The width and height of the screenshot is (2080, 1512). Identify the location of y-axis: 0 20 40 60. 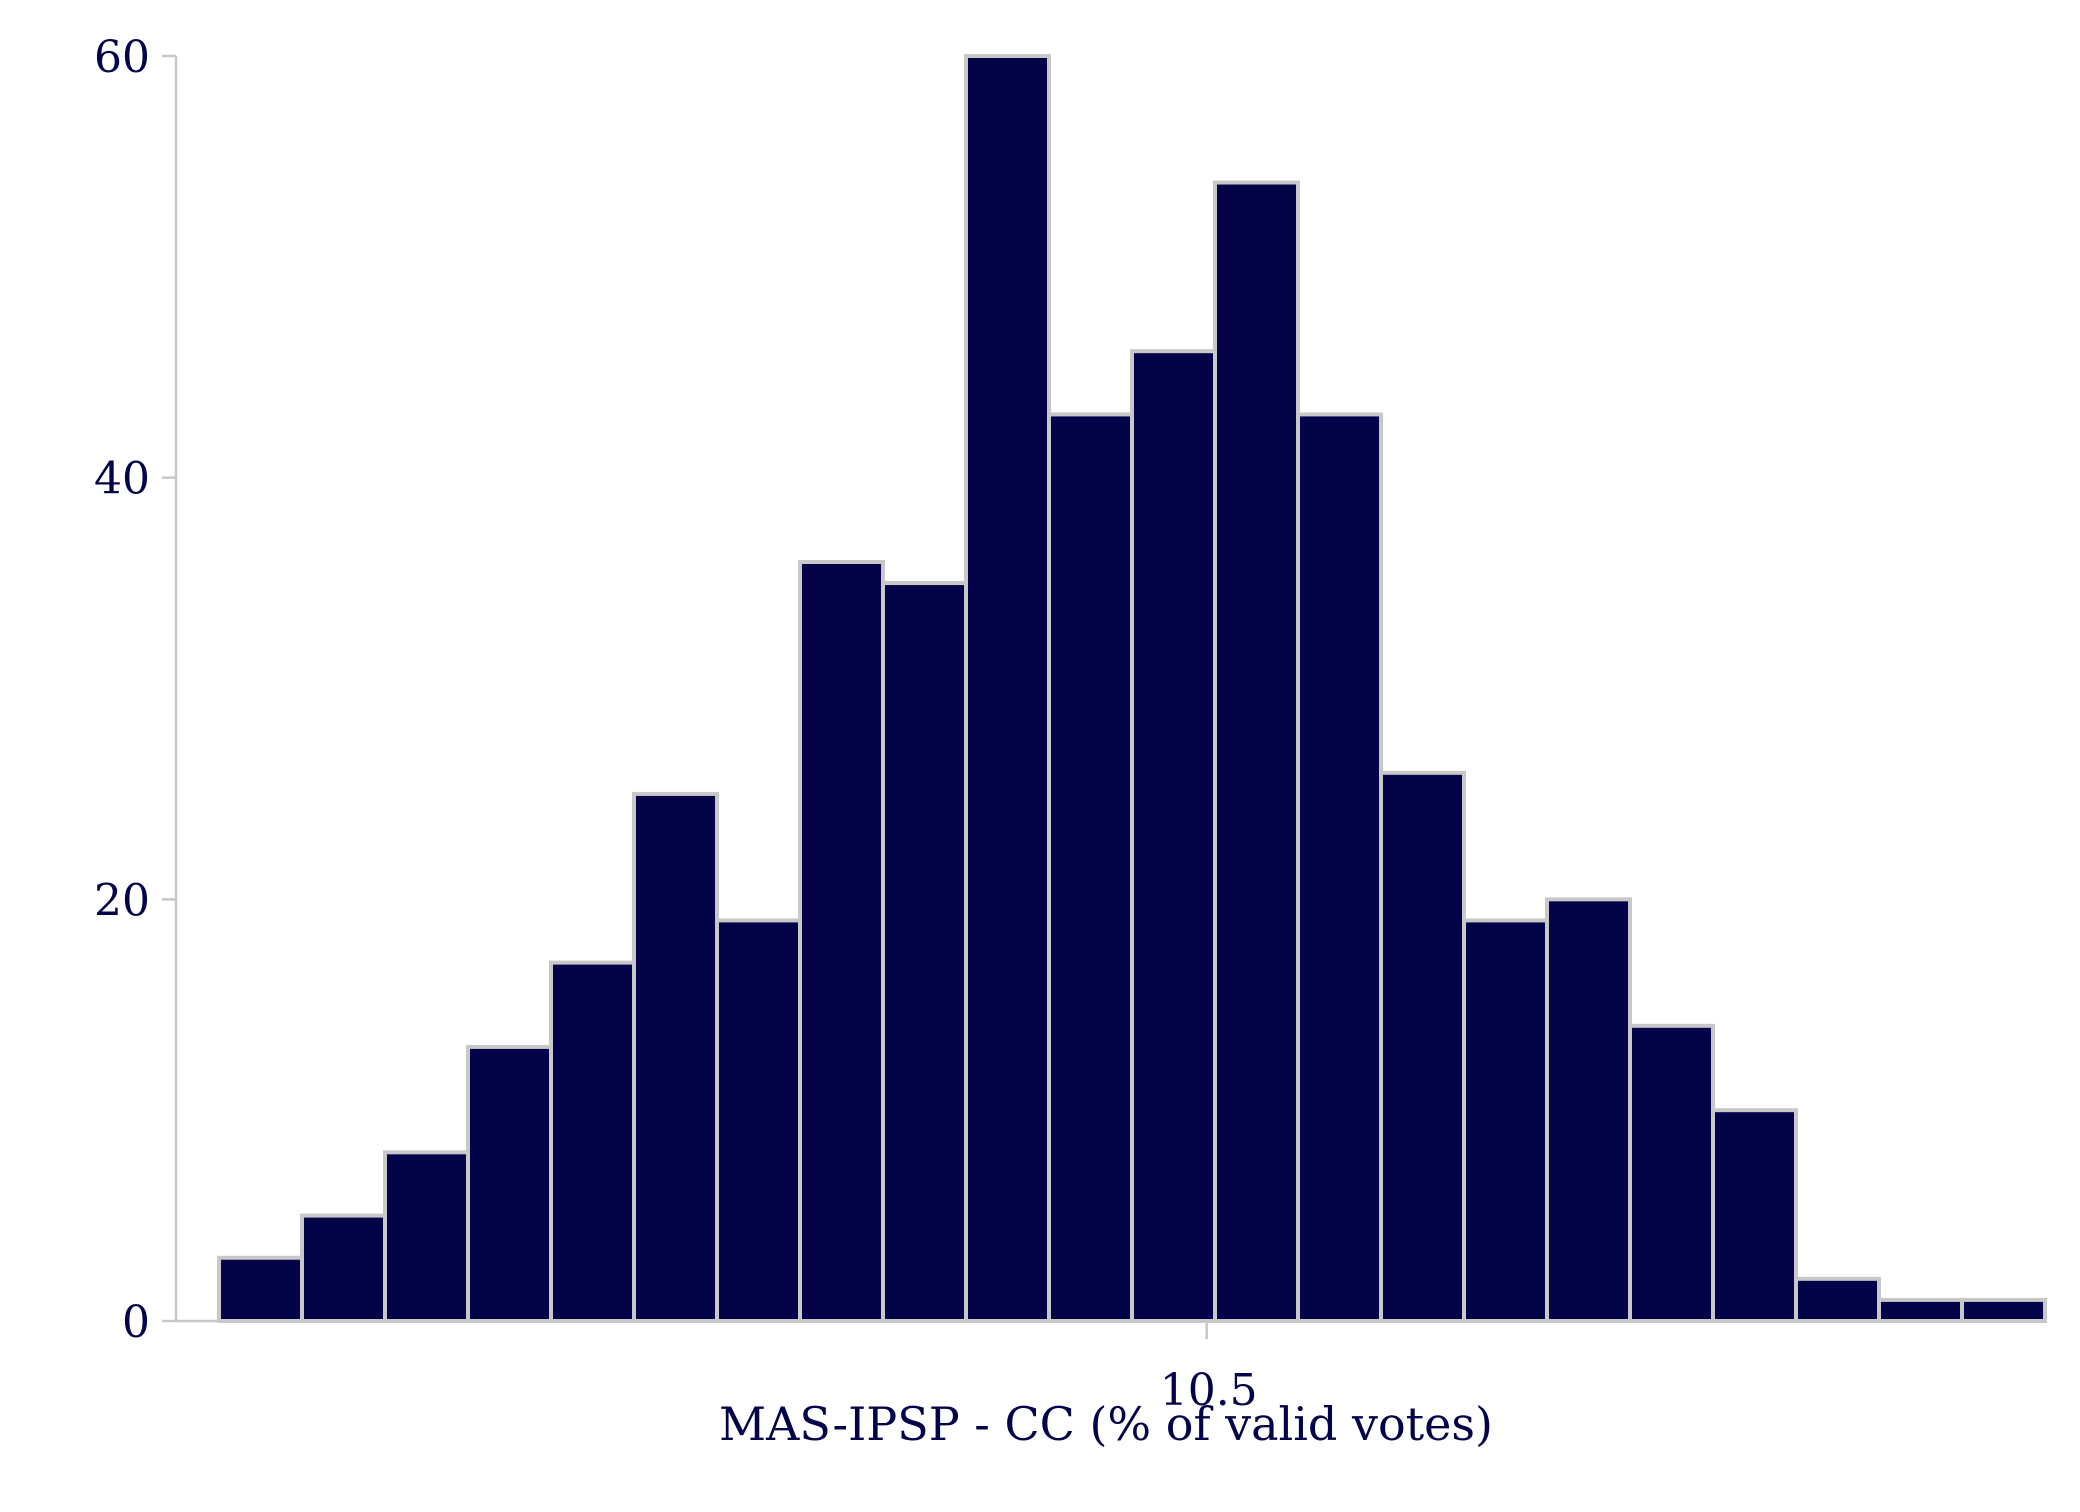
(136, 690).